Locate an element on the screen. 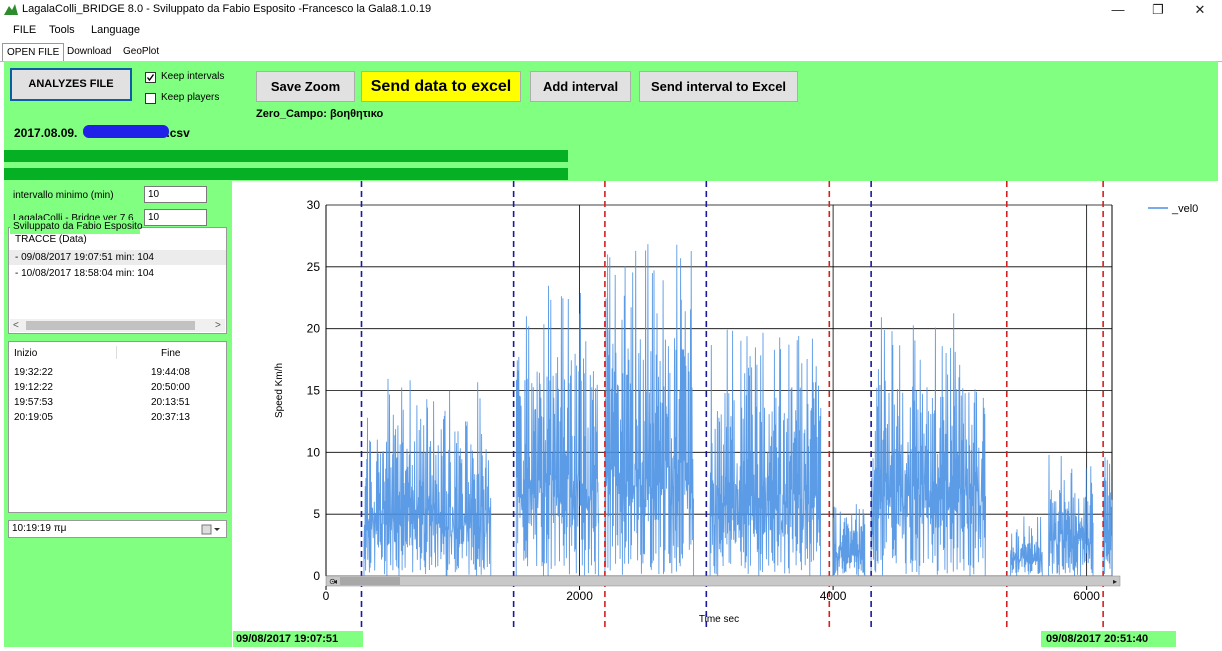  zero-campo-label: Zero_Campo: βοηθητικο is located at coordinates (320, 114).